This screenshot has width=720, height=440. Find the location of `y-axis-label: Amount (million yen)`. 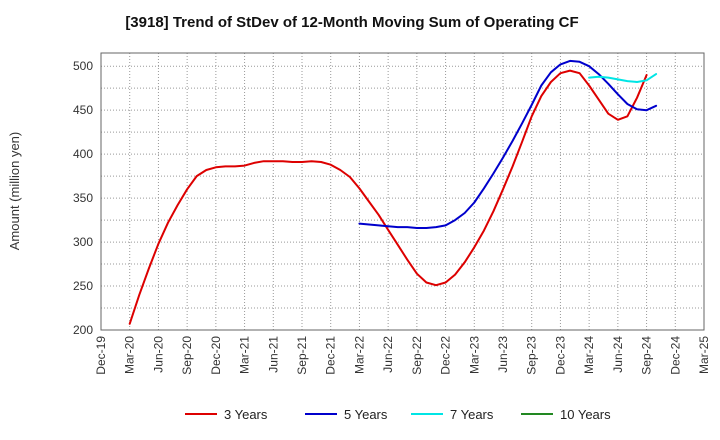

y-axis-label: Amount (million yen) is located at coordinates (14, 191).